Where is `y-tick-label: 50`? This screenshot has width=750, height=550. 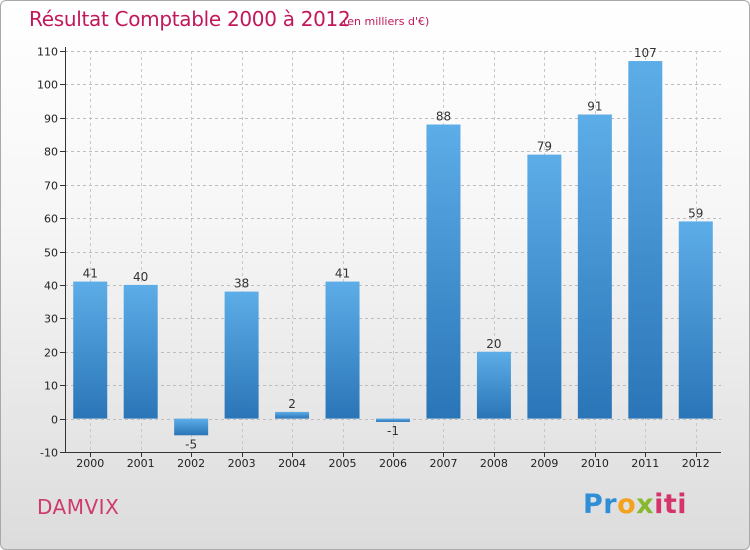
y-tick-label: 50 is located at coordinates (51, 253).